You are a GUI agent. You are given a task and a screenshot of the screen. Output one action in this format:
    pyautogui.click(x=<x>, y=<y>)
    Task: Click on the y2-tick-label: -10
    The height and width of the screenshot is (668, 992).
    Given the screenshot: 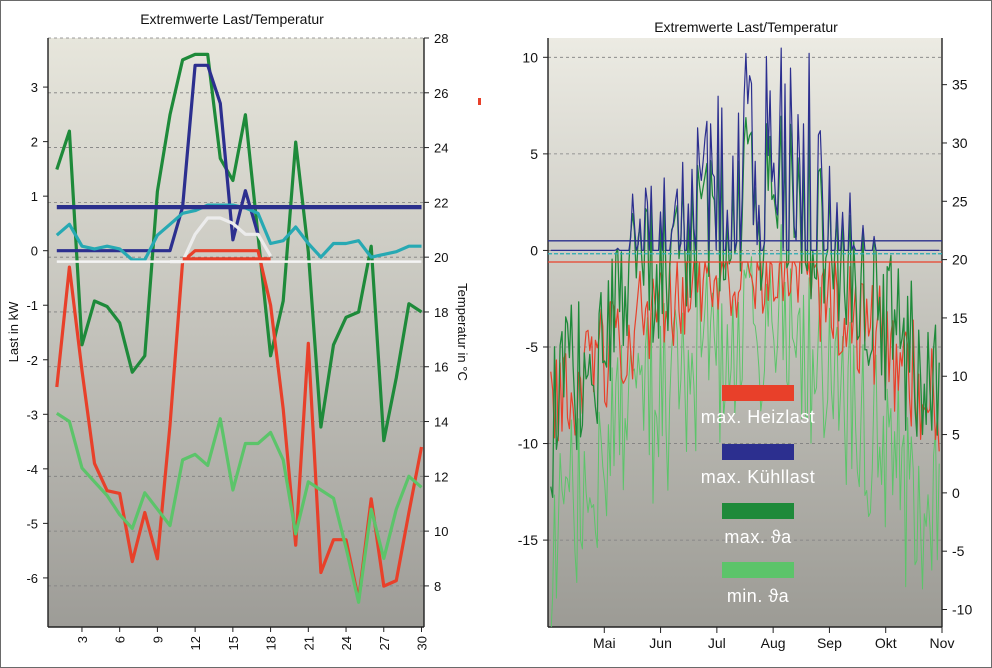 What is the action you would take?
    pyautogui.click(x=962, y=610)
    